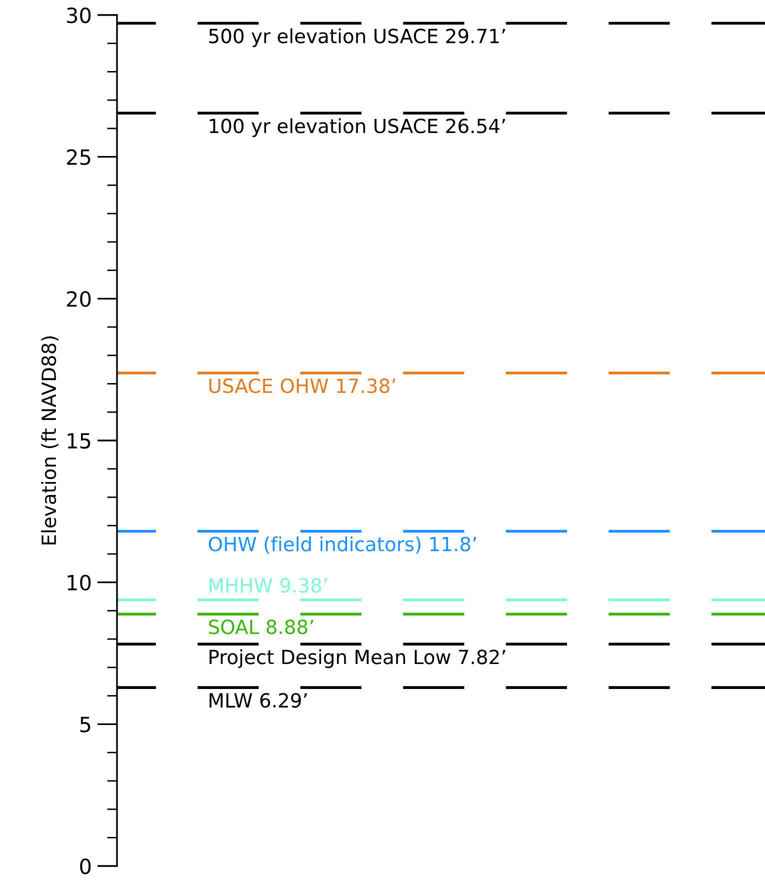 The height and width of the screenshot is (881, 765). I want to click on ref-line-label: 500 yr elevation USACE 29.71’, so click(357, 38).